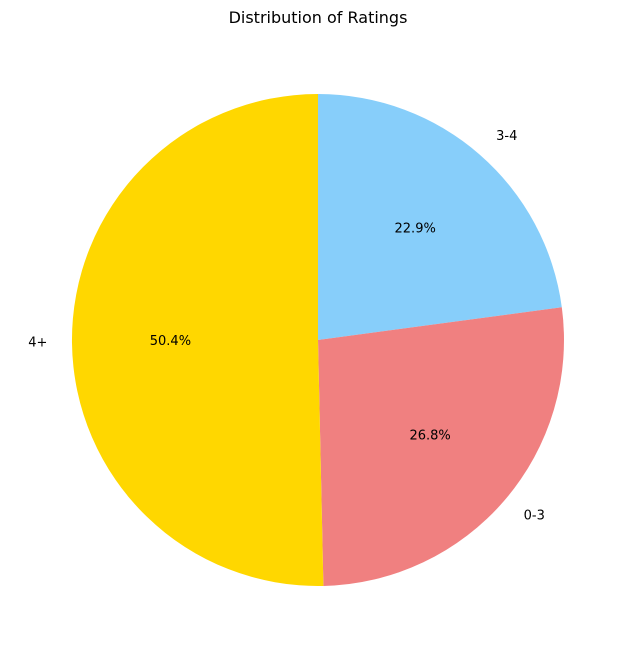  I want to click on slice-category-label: 4+, so click(37, 342).